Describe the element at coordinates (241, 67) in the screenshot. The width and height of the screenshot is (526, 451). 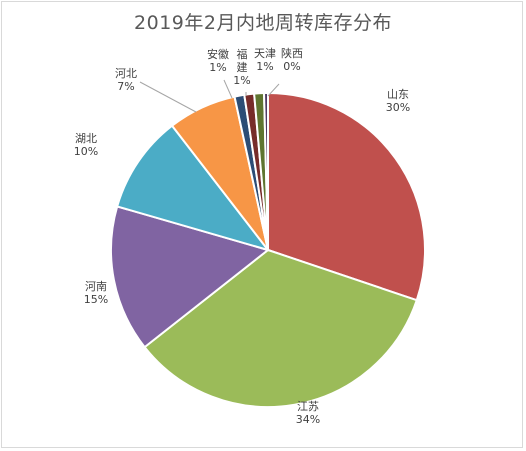
I see `data-label-6: 福建 1%` at that location.